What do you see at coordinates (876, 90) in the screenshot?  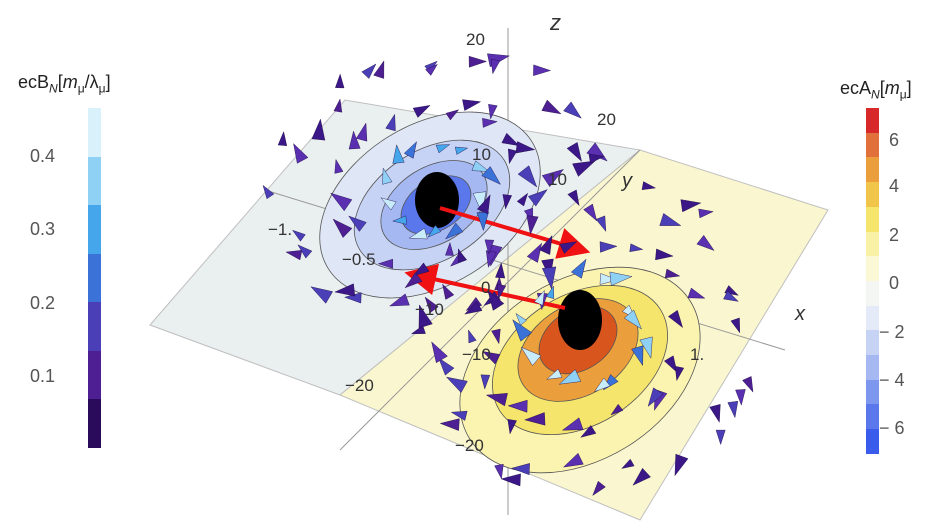 I see `legend-right-title: ecAN[mμ]` at bounding box center [876, 90].